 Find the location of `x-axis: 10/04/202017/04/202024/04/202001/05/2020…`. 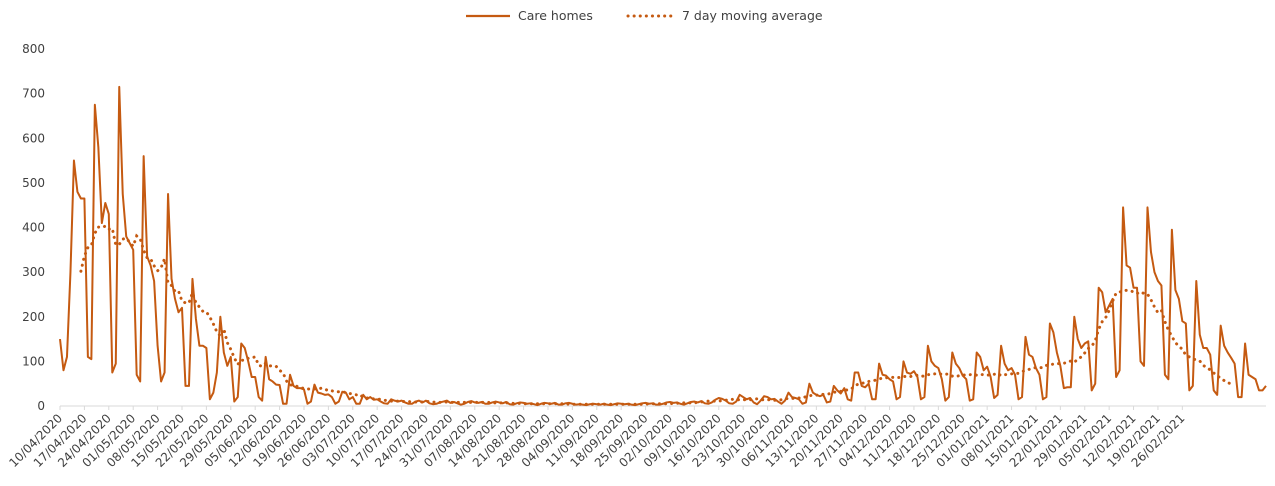

x-axis: 10/04/202017/04/202024/04/202001/05/2020… is located at coordinates (636, 437).